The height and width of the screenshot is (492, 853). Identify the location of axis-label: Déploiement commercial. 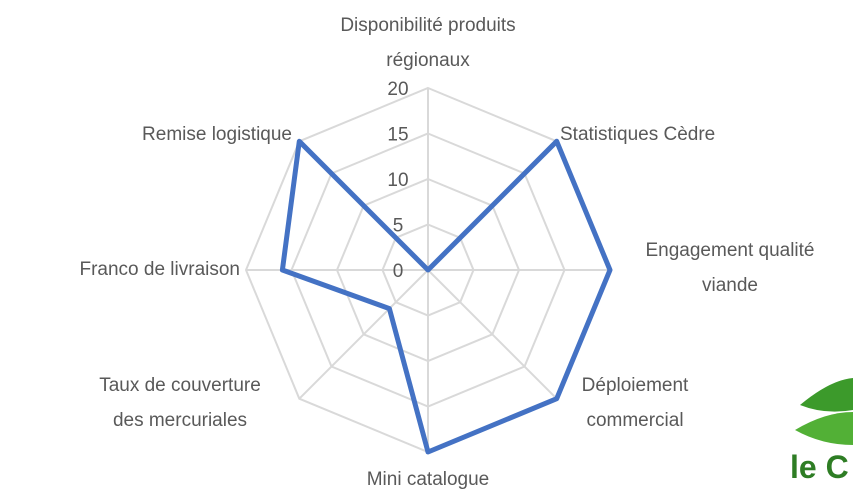
(635, 403).